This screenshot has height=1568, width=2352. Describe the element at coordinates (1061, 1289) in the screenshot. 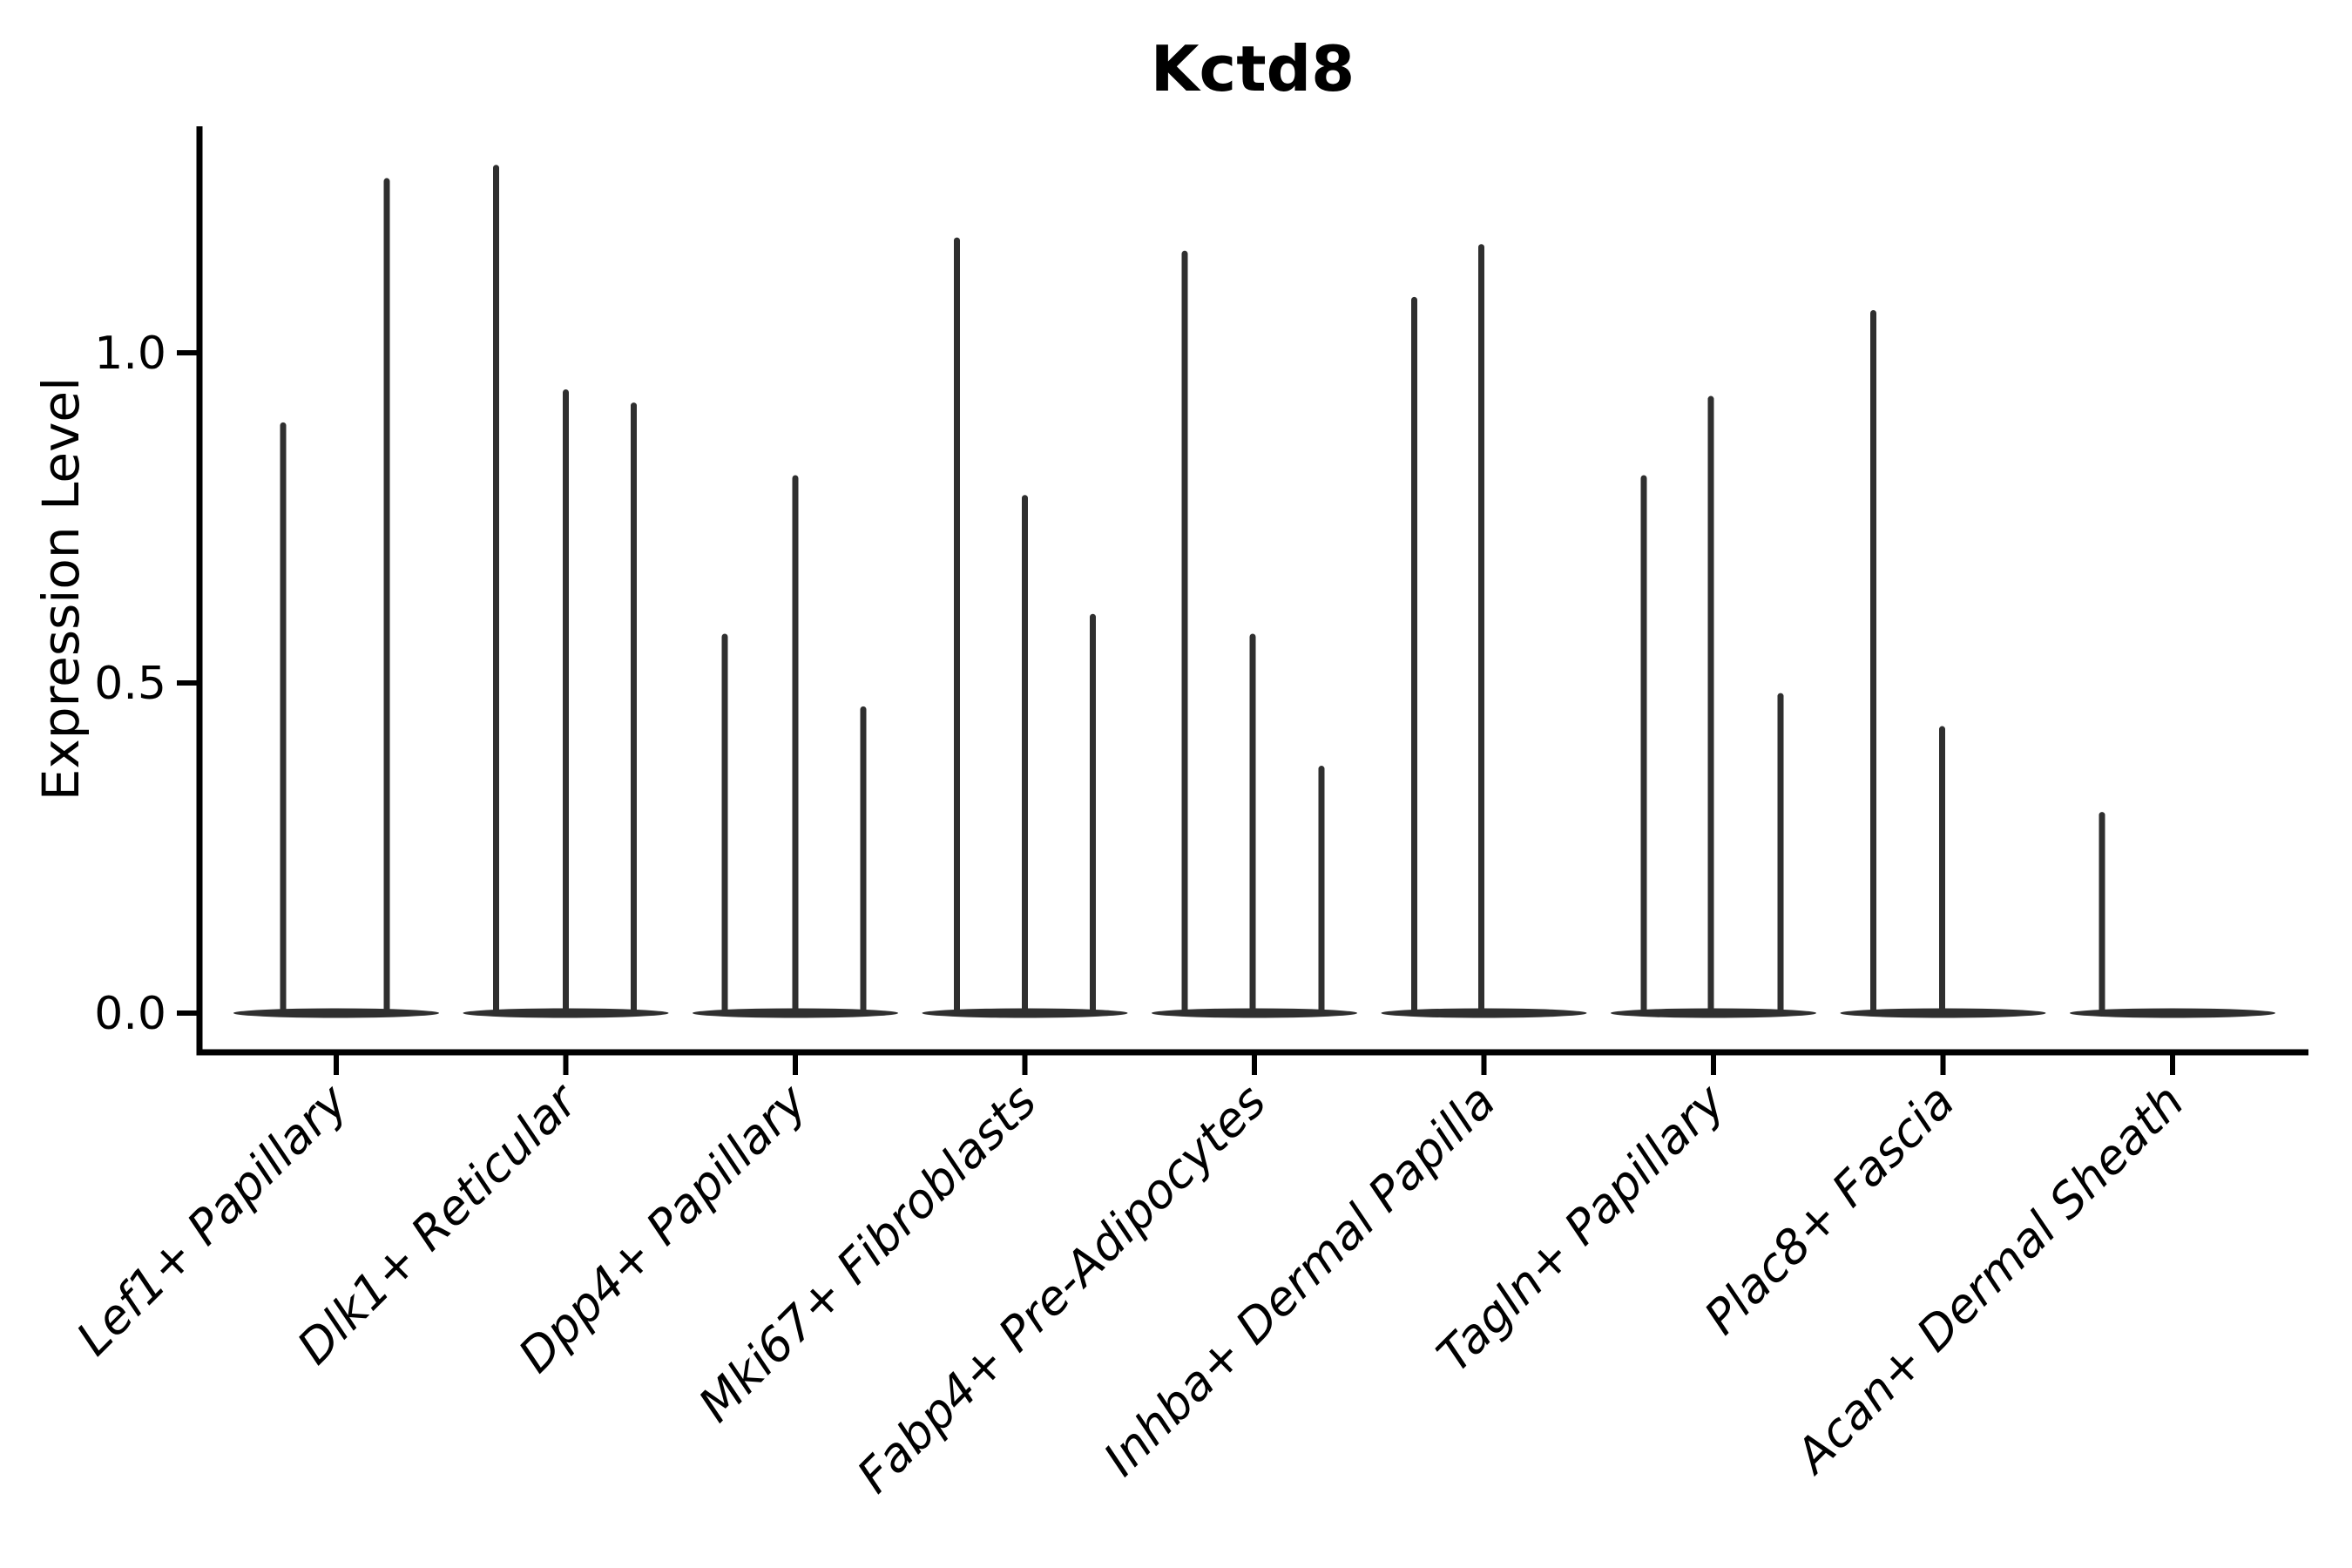

I see `x-tick-label: Fabp4+ Pre-Adipocytes` at that location.